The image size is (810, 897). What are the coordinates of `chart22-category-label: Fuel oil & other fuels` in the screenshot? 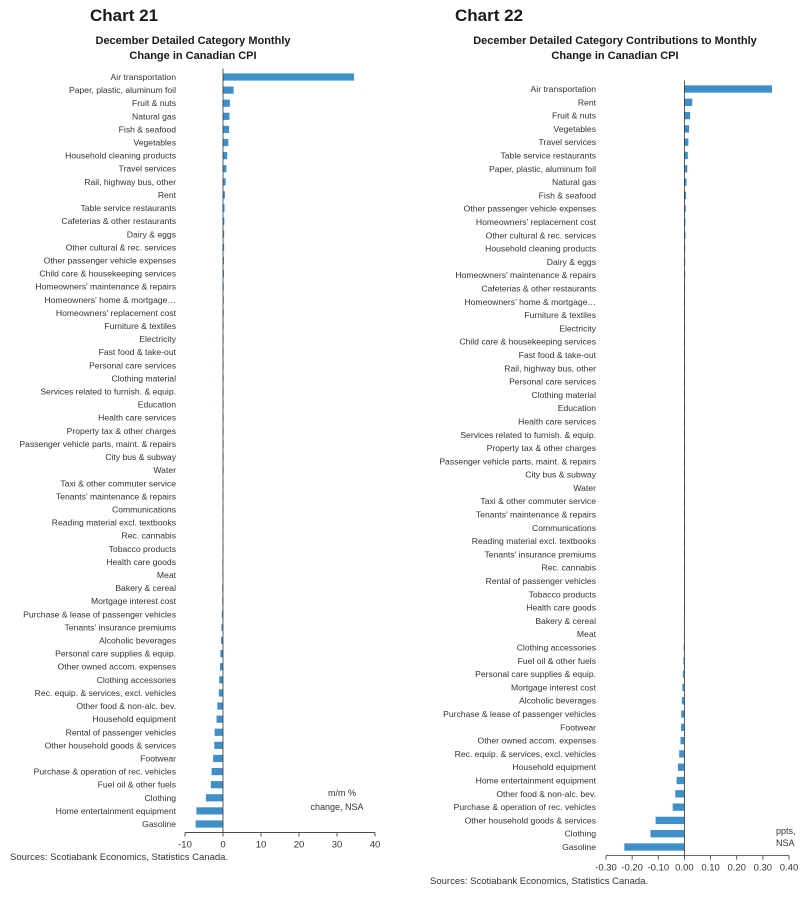 It's located at (557, 661).